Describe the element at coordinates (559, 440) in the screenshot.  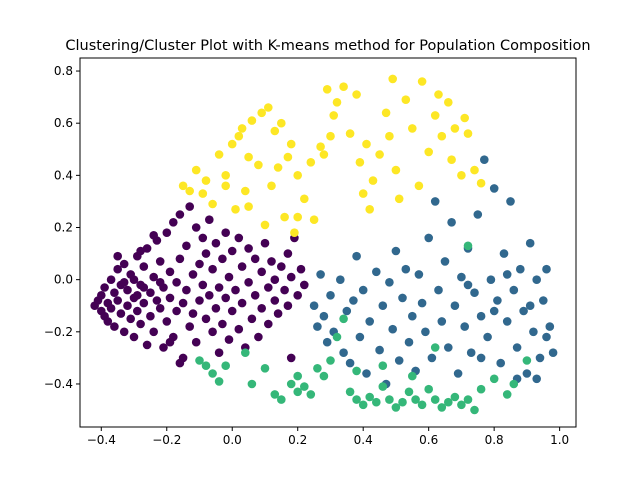
I see `x-tick-label: 1.0` at that location.